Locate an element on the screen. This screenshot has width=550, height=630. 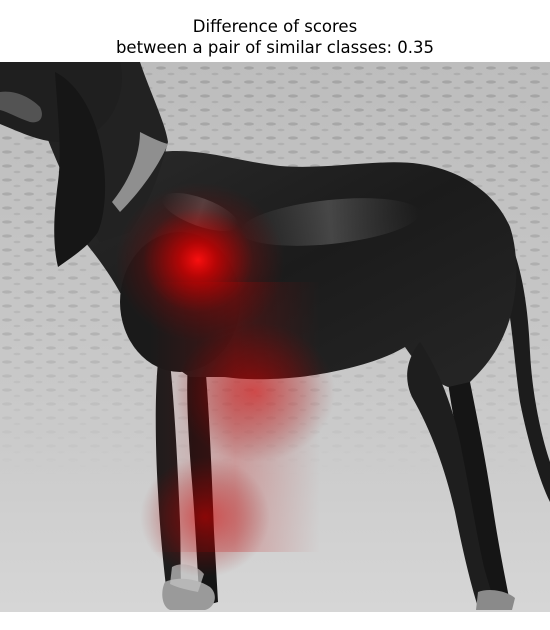
title-line-1: Difference of scores is located at coordinates (275, 26).